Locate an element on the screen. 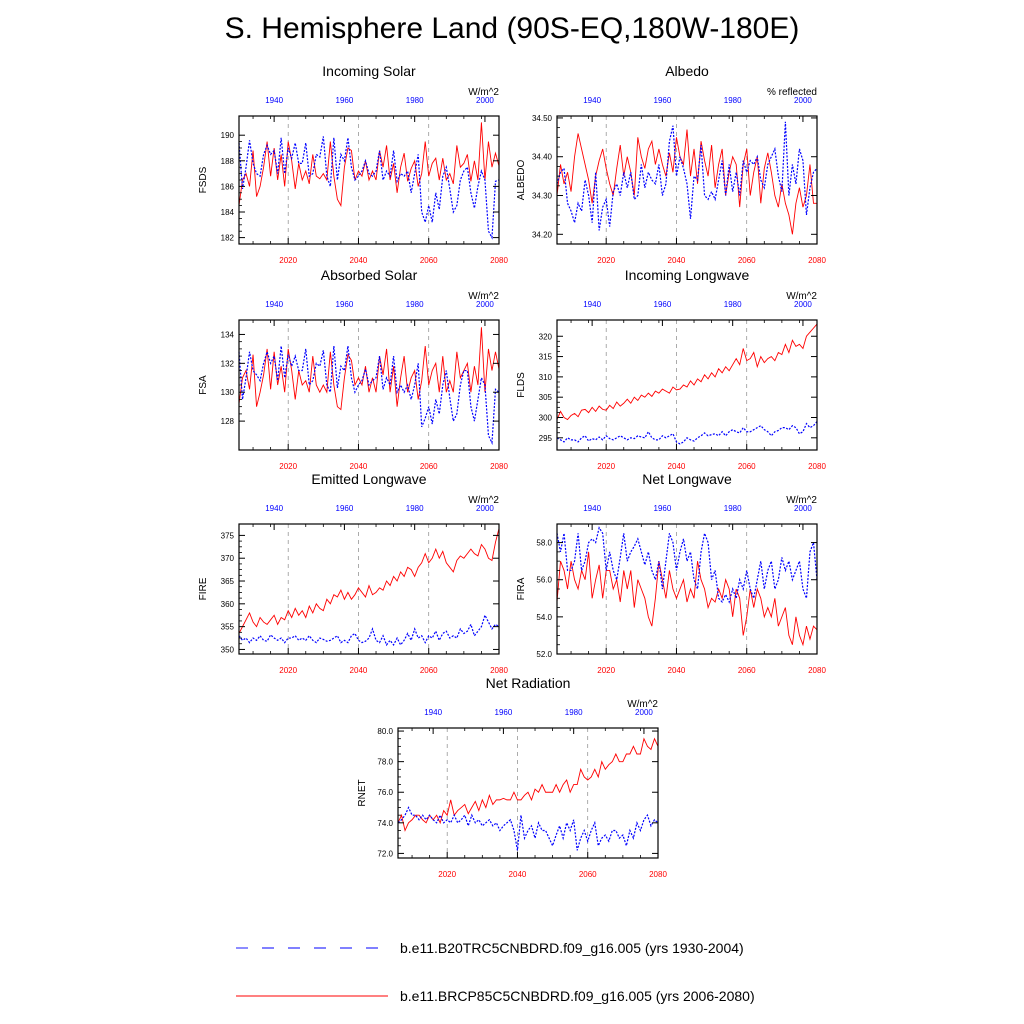 This screenshot has width=1024, height=1024. fsa-xtick-top-label: 1940 is located at coordinates (274, 304).